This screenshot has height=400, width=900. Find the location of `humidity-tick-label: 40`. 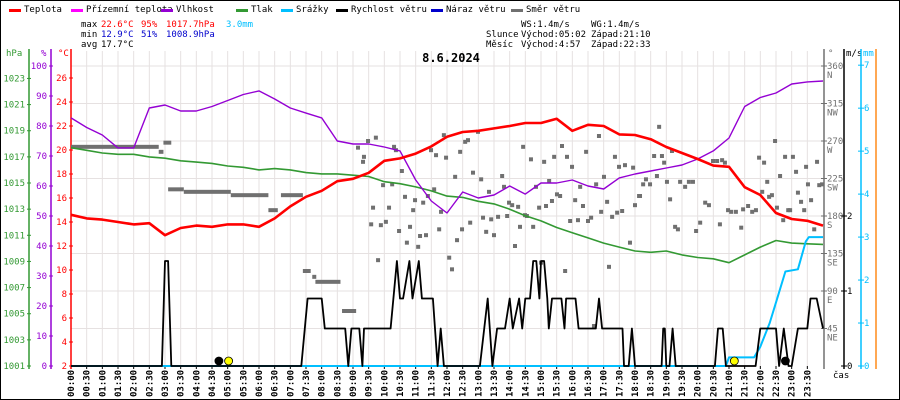

humidity-tick-label: 40 is located at coordinates (41, 247).